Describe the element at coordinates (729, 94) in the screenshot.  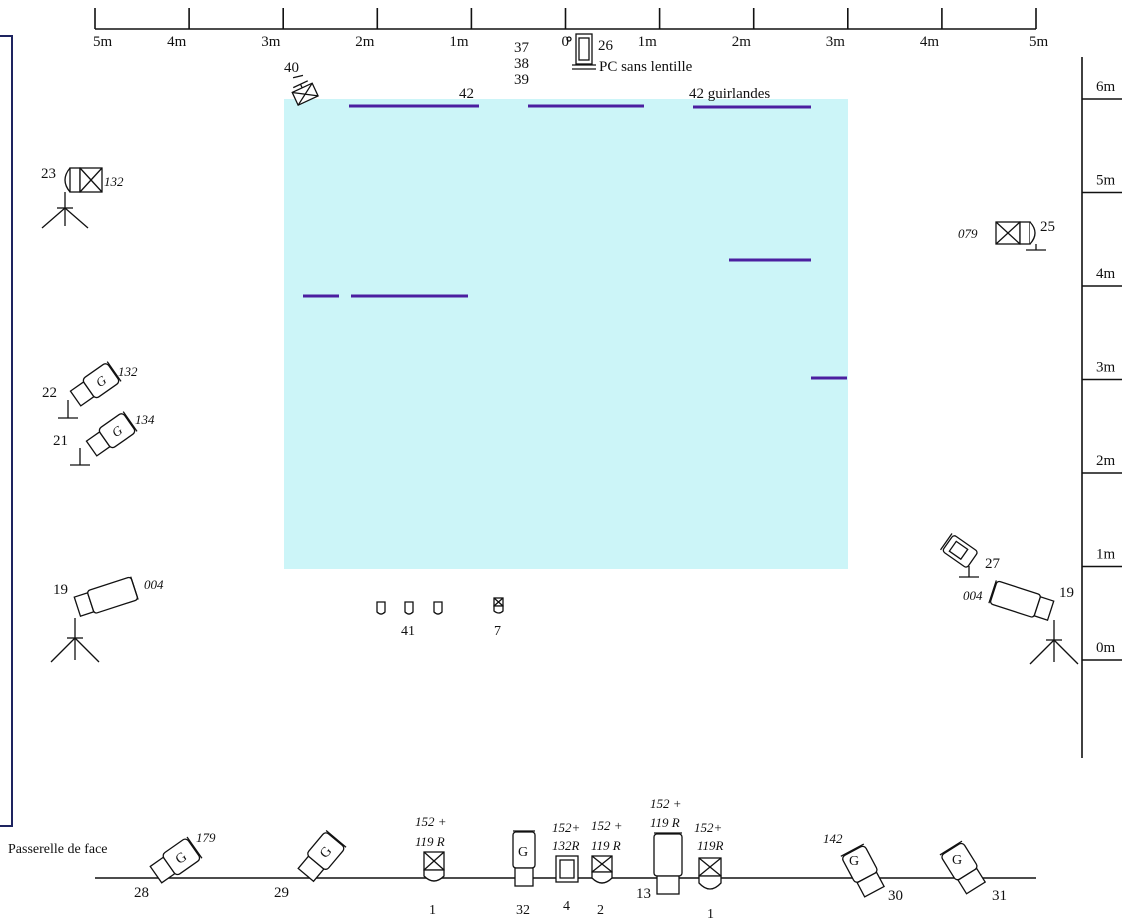
I see `label-42-guirlandes: 42 guirlandes` at that location.